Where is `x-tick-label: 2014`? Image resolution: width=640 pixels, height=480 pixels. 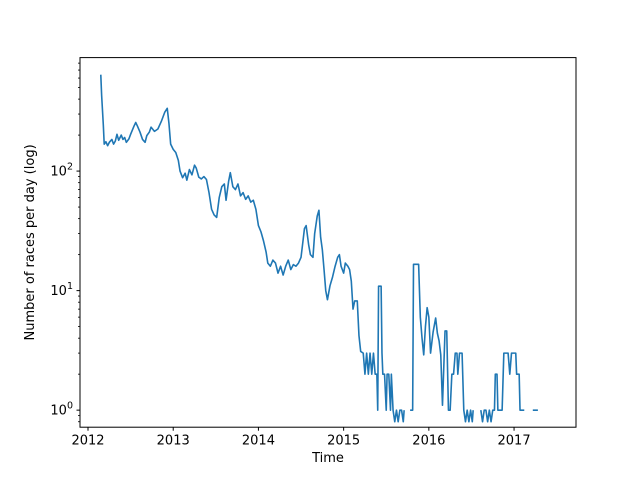
x-tick-label: 2014 is located at coordinates (258, 441).